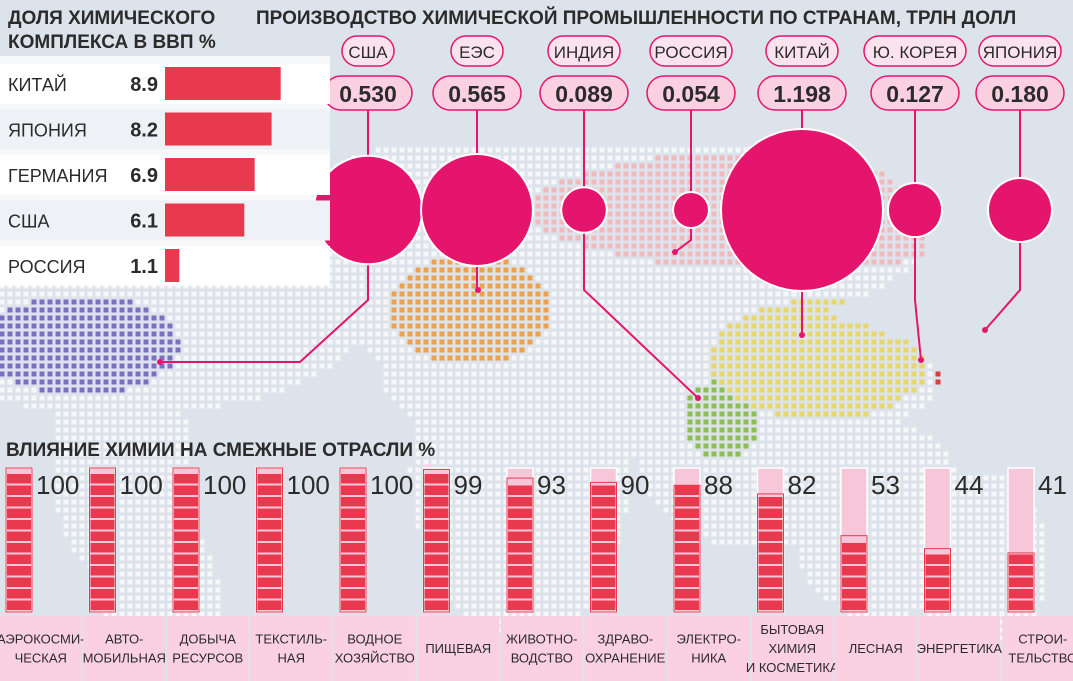 The height and width of the screenshot is (681, 1073). What do you see at coordinates (802, 186) in the screenshot?
I see `bubble-group-5: КИТАЙ 1.198` at bounding box center [802, 186].